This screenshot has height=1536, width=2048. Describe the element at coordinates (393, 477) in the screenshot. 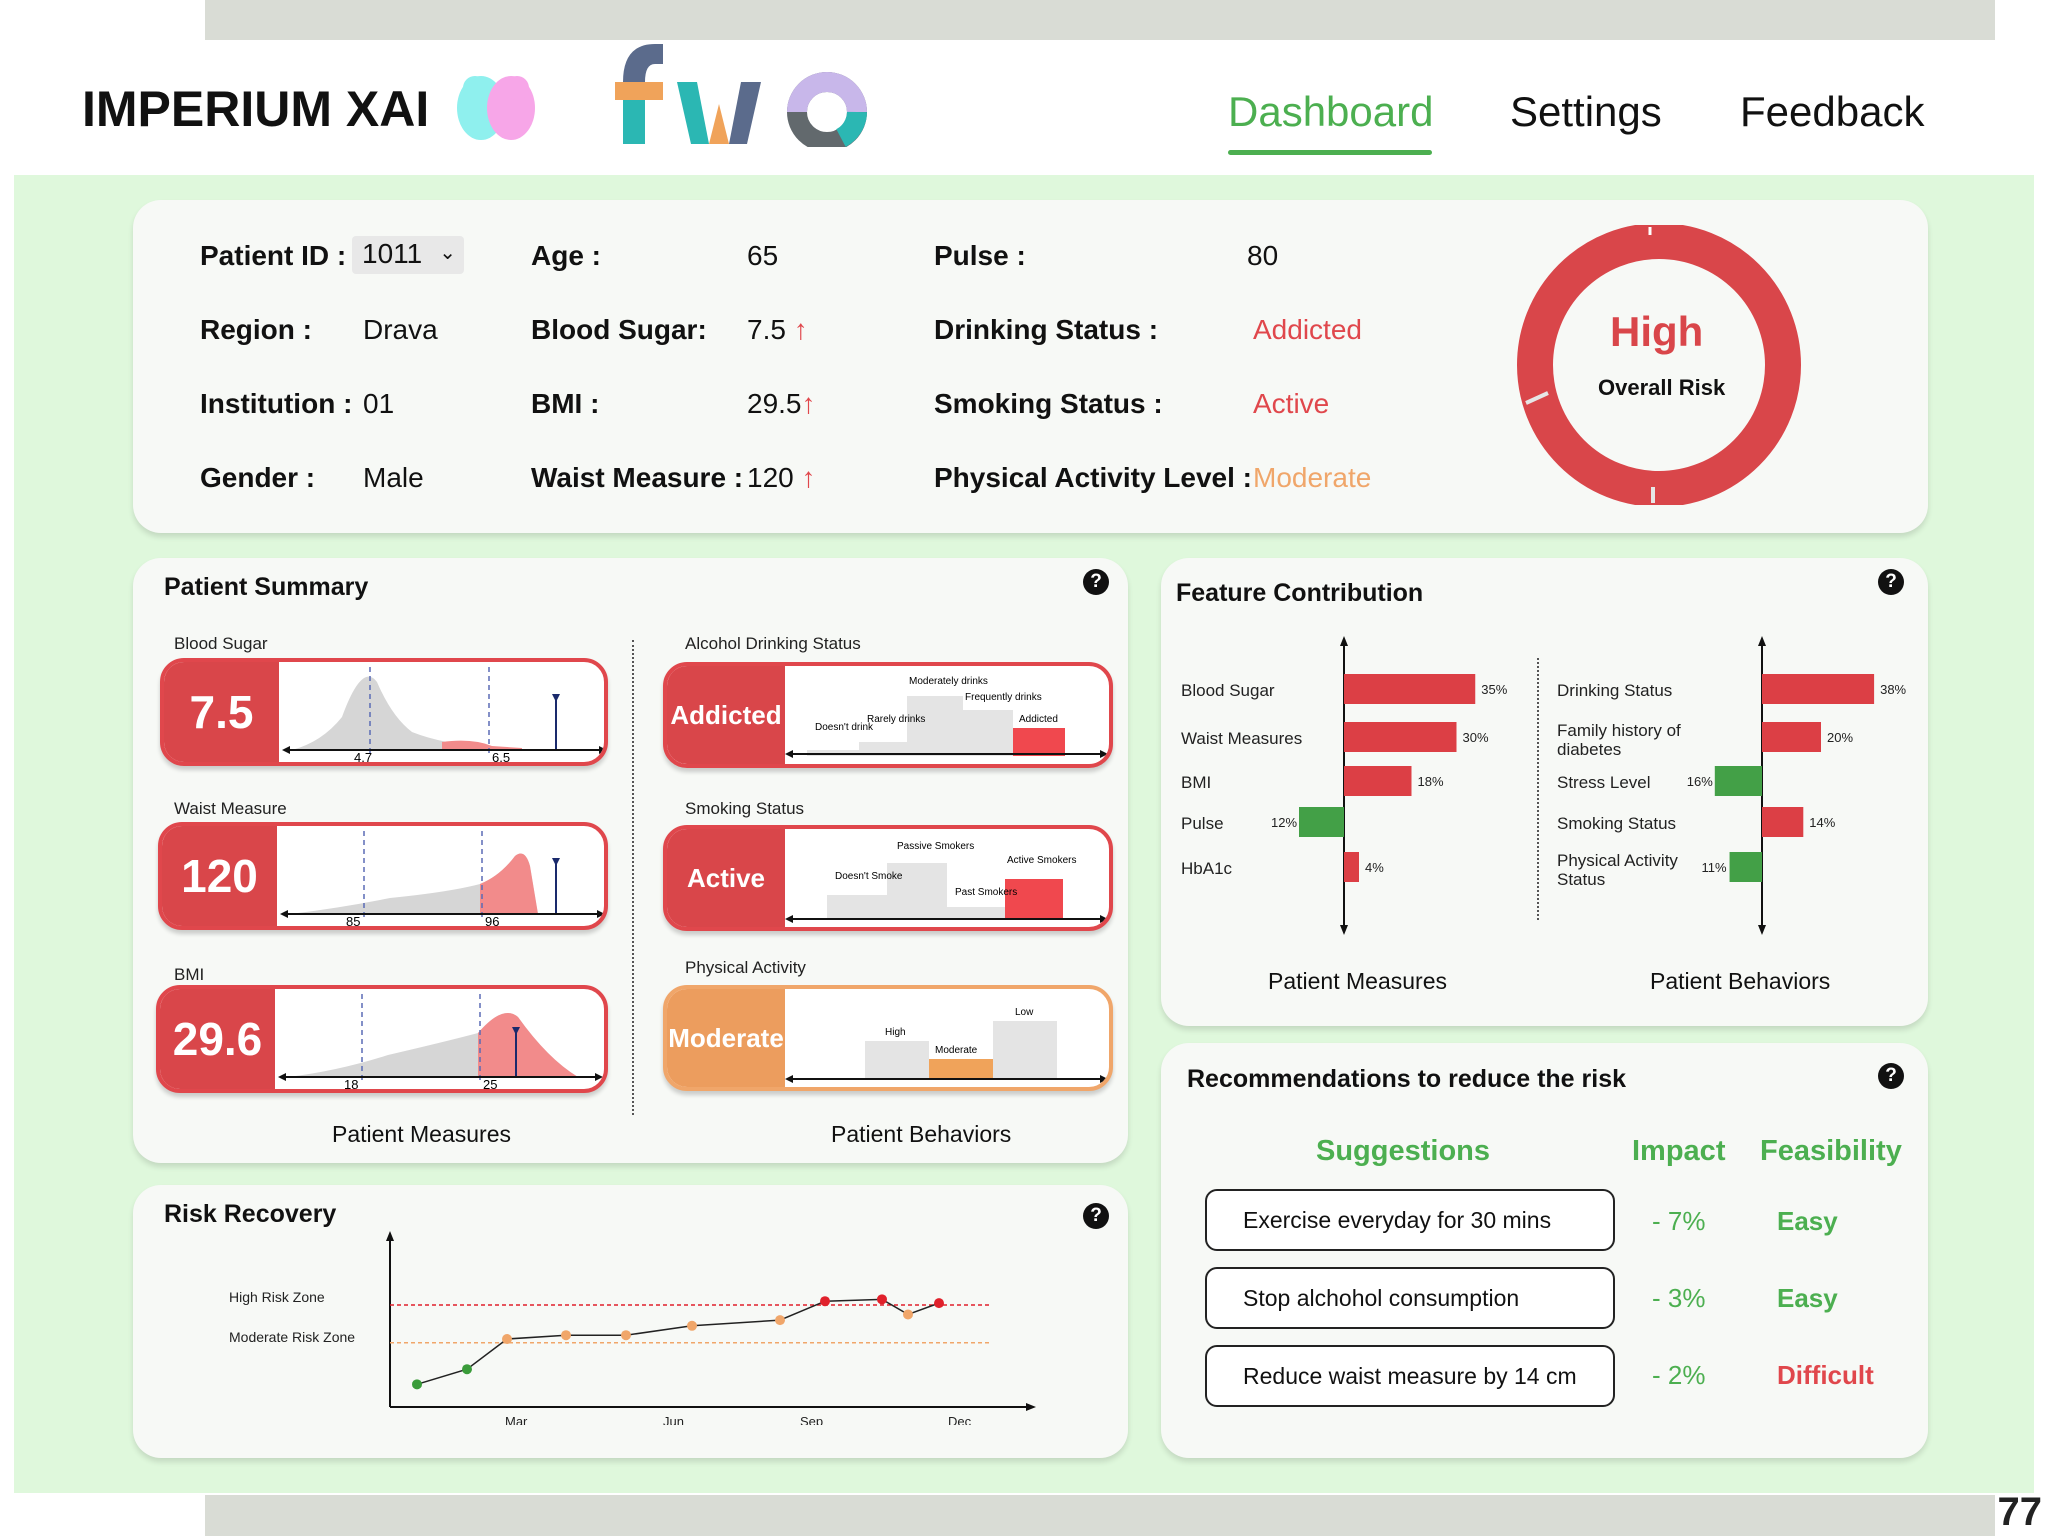

I see `gender-value: Male` at that location.